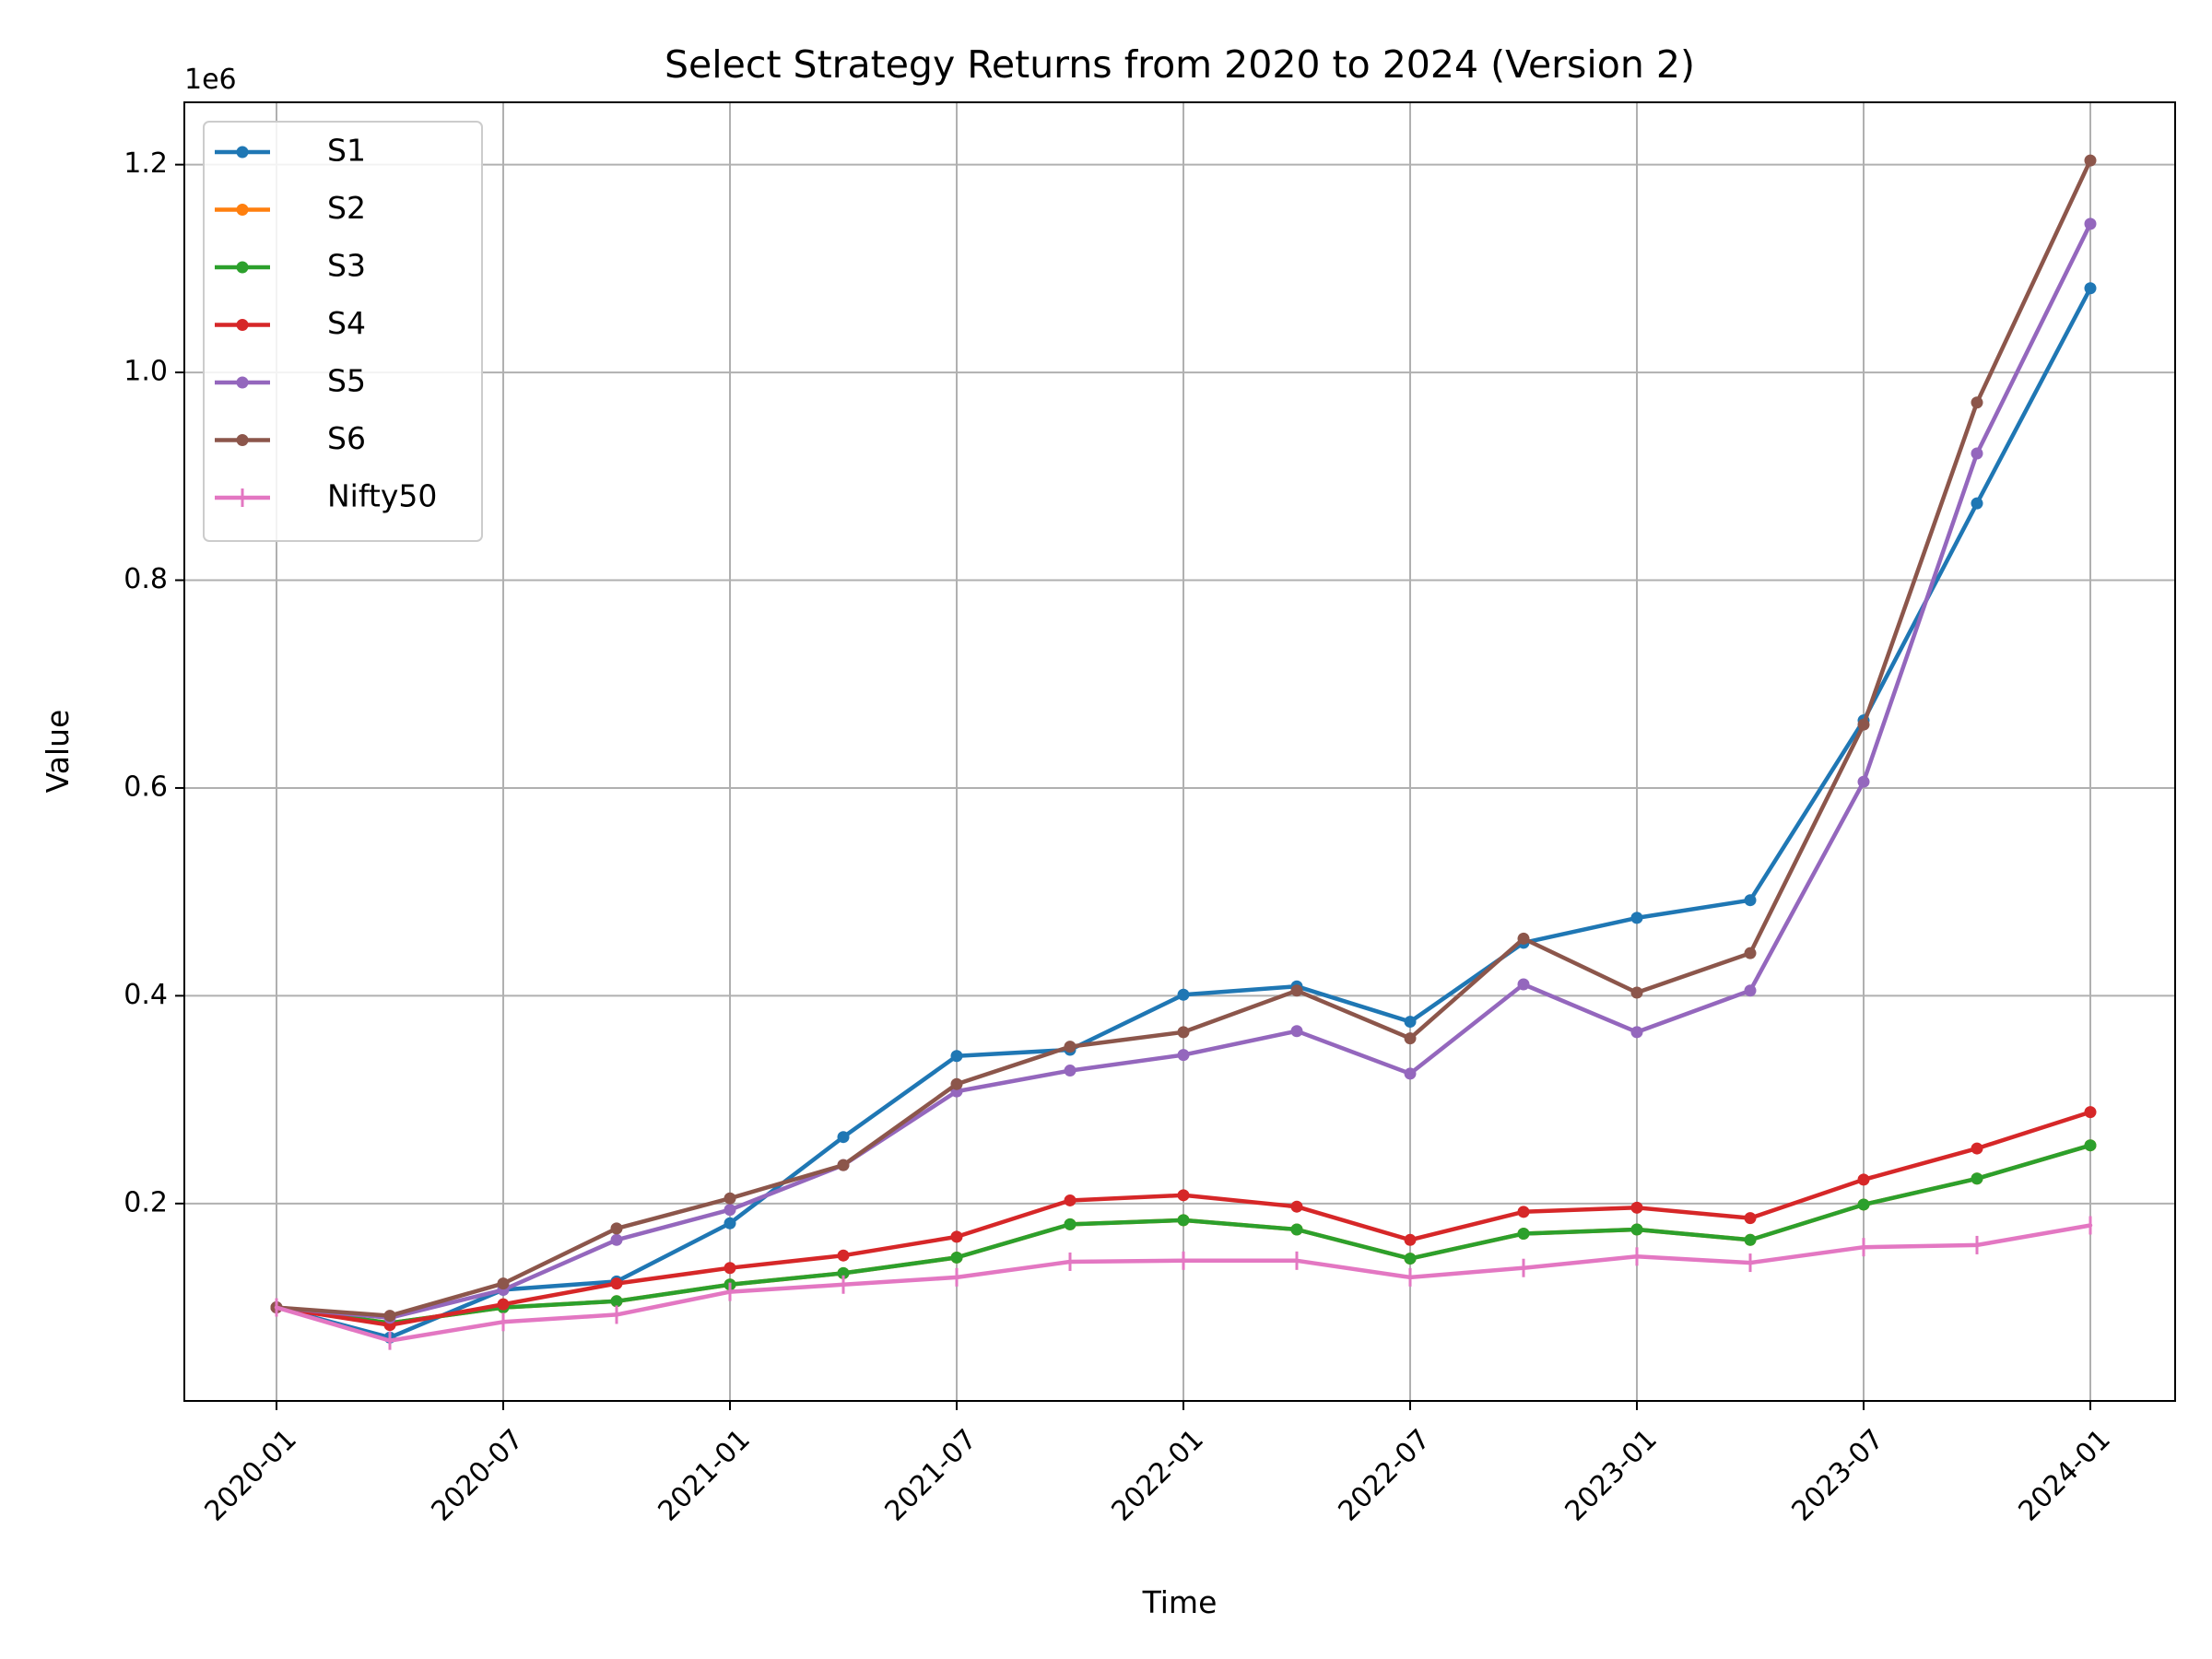 Image resolution: width=2212 pixels, height=1659 pixels. Describe the element at coordinates (346, 208) in the screenshot. I see `legend-label: S2` at that location.